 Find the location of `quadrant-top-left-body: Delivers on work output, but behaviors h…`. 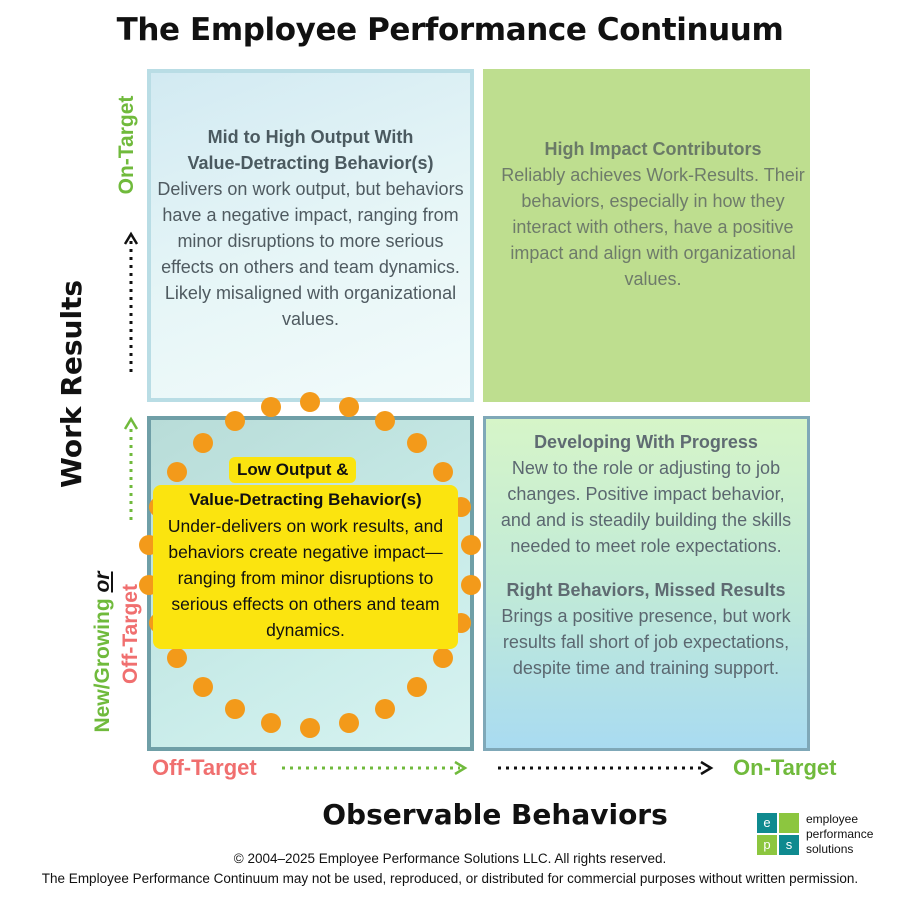

quadrant-top-left-body: Delivers on work output, but behaviors h… is located at coordinates (310, 254).